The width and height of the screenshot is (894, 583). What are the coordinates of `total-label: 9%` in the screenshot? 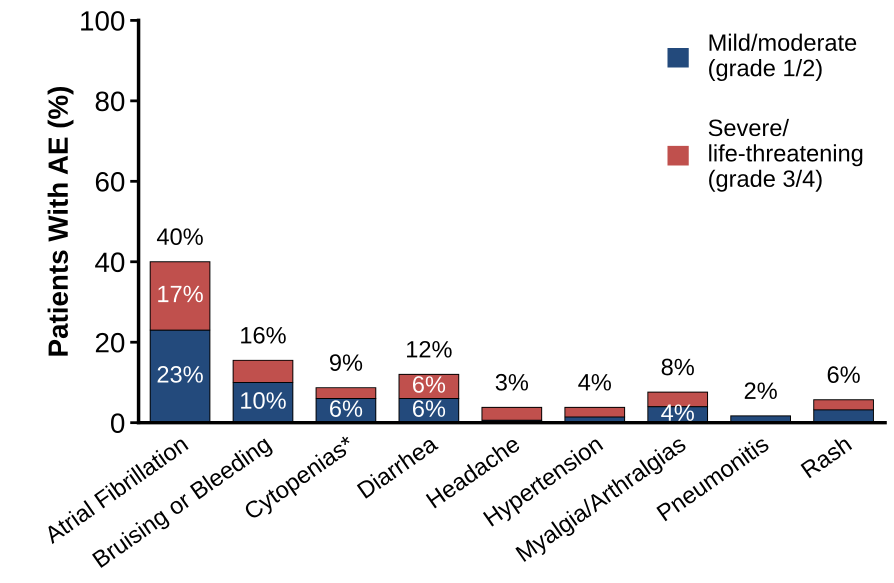 It's located at (346, 362).